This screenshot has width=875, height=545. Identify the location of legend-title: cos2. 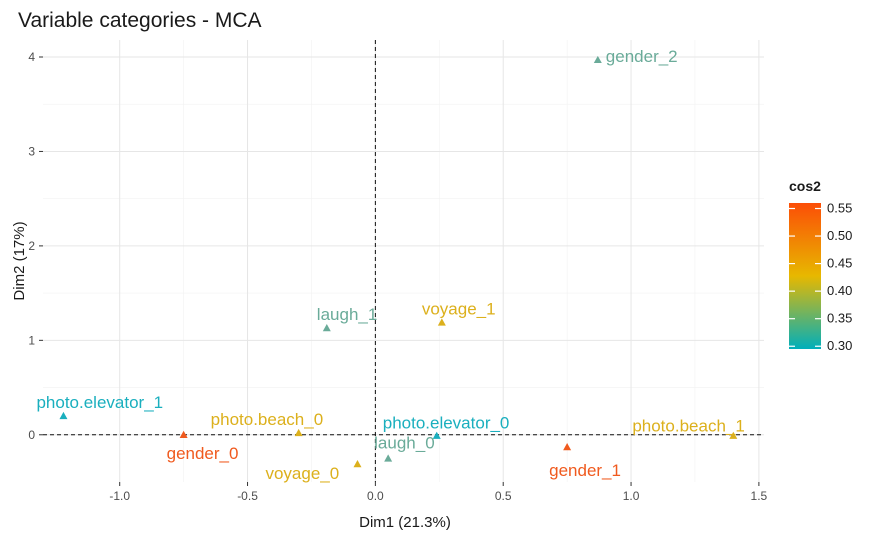
(805, 186).